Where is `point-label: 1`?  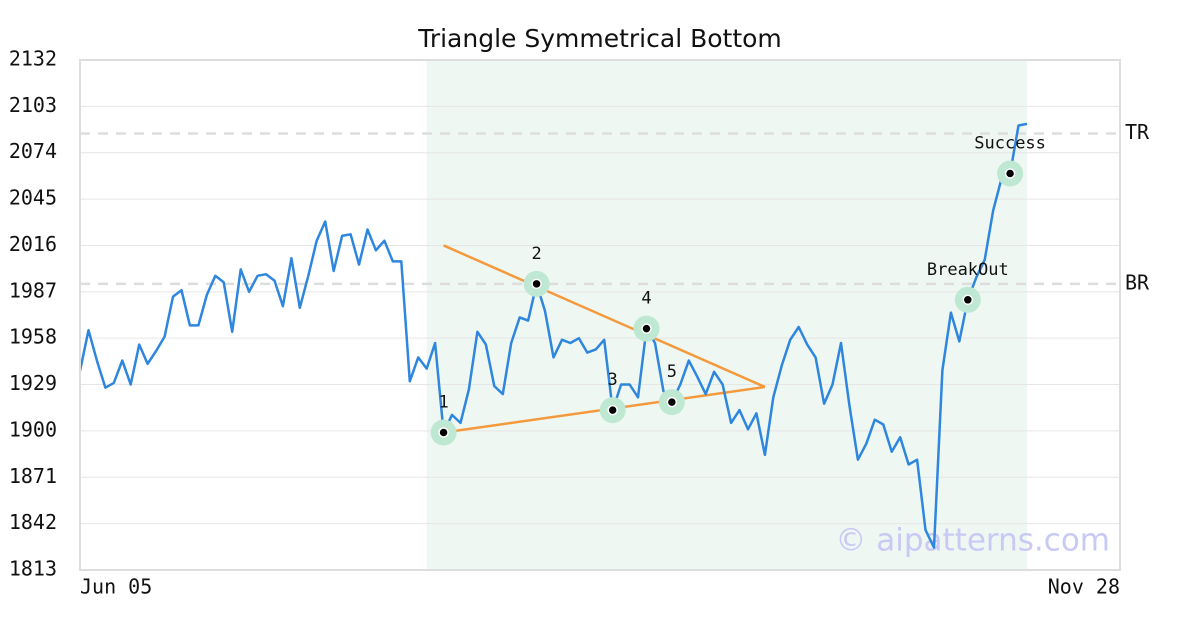 point-label: 1 is located at coordinates (443, 403).